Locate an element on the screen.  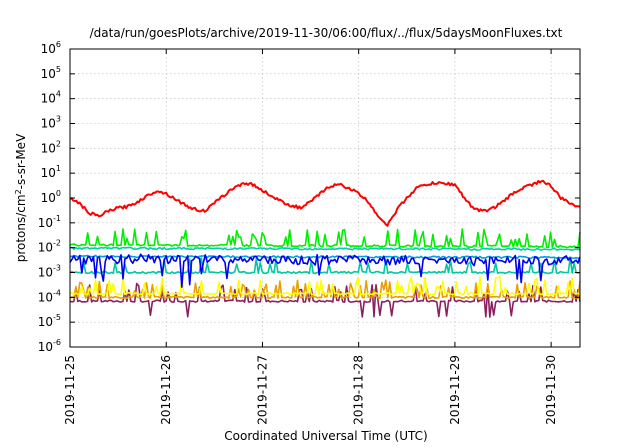
y-tick-label: 10⁻² is located at coordinates (49, 247).